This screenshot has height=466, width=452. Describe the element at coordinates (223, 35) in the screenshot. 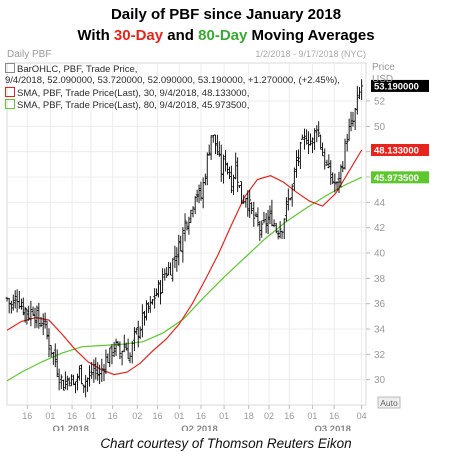

I see `title-80-day: 80-Day` at that location.